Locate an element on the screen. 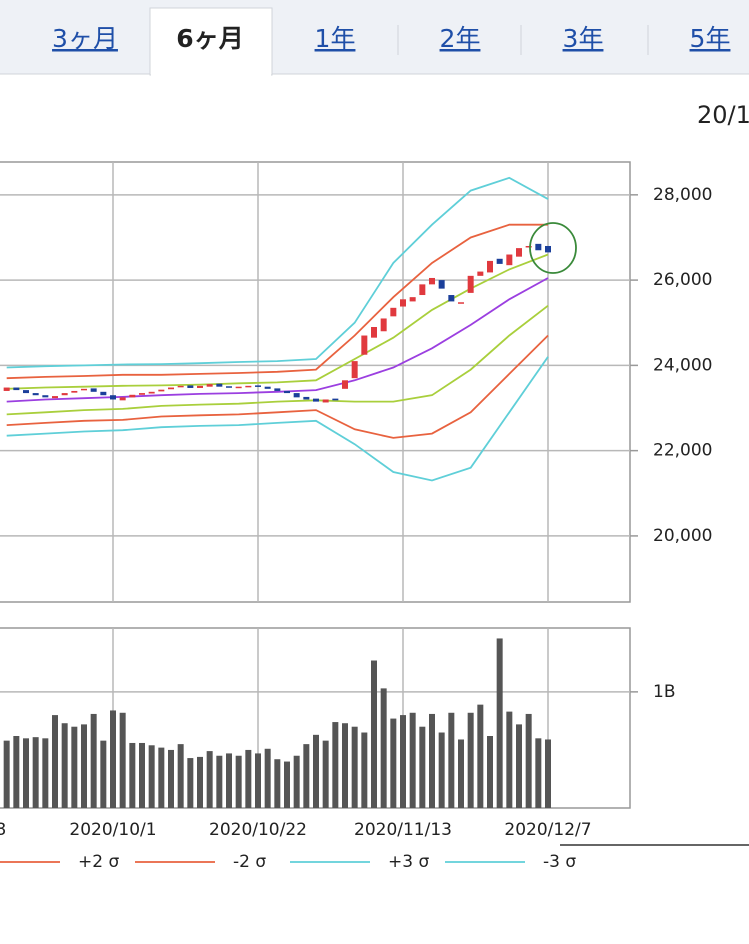 The height and width of the screenshot is (944, 749). legend-label: +2 σ is located at coordinates (98, 862).